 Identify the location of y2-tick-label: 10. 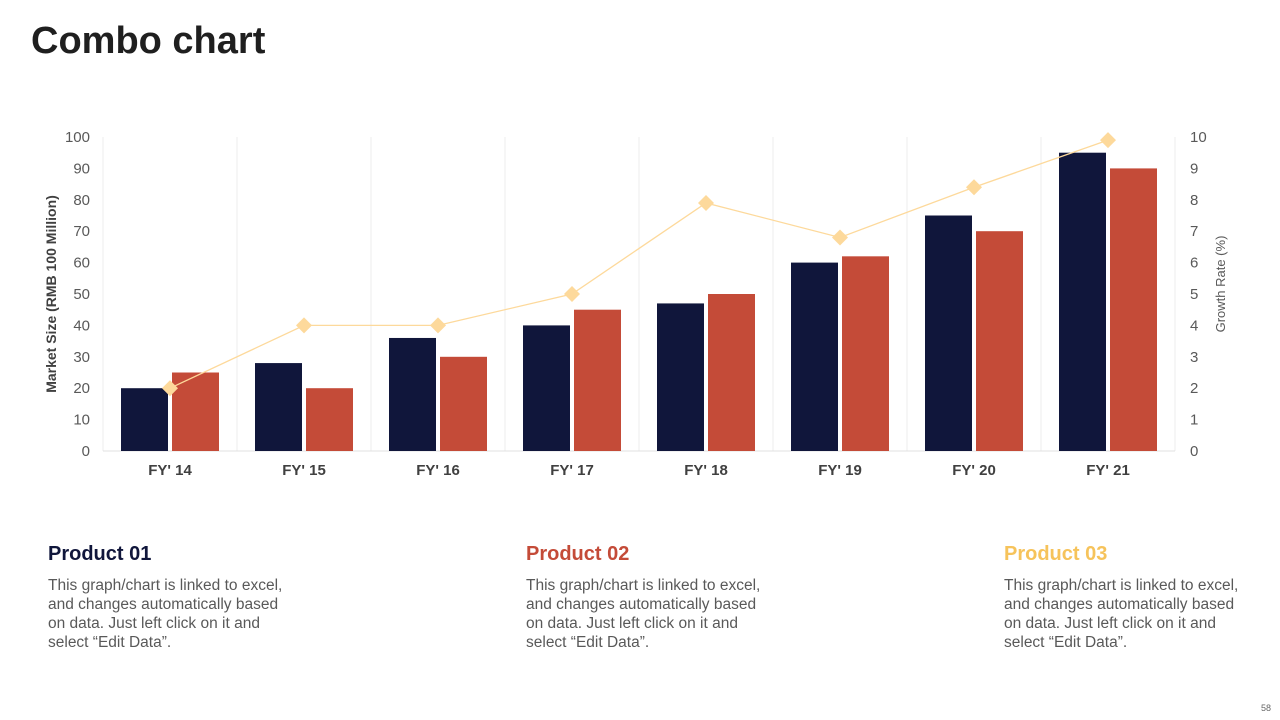
(1198, 137).